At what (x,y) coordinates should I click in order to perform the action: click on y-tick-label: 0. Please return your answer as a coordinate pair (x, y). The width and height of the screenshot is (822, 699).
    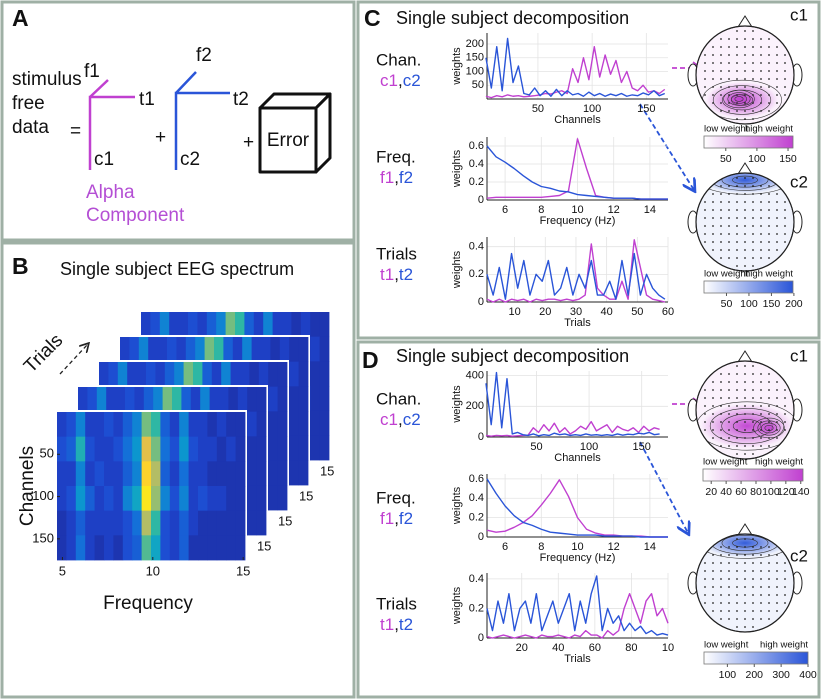
    Looking at the image, I should click on (481, 302).